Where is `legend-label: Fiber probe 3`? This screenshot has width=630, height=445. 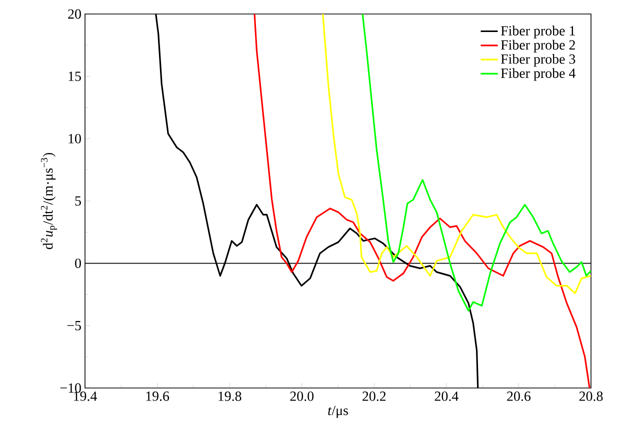 legend-label: Fiber probe 3 is located at coordinates (538, 60).